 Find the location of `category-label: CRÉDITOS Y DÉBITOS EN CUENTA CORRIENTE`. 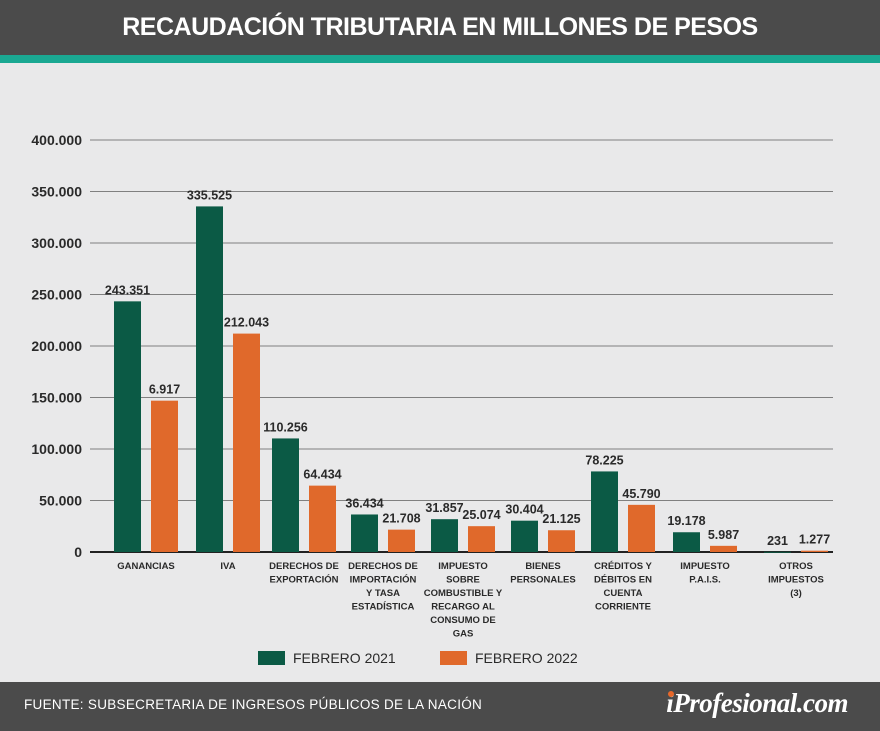

category-label: CRÉDITOS Y DÉBITOS EN CUENTA CORRIENTE is located at coordinates (623, 587).